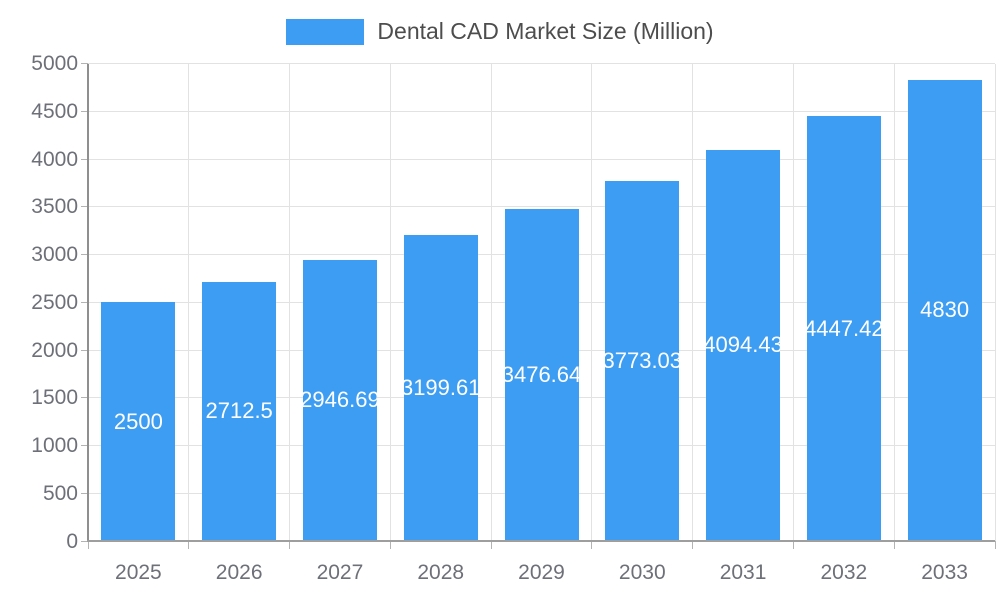 The height and width of the screenshot is (600, 1000). I want to click on x-axis-tick-label: 2026, so click(239, 572).